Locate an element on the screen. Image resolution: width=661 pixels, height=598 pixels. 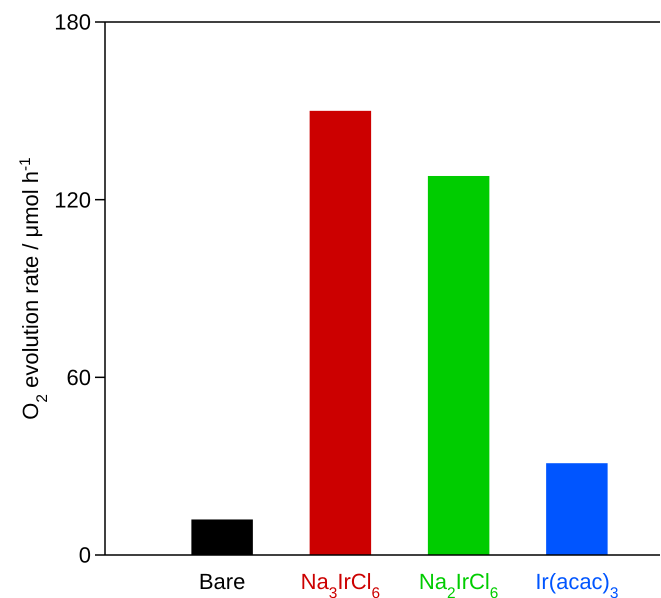
x-tick-label: Bare is located at coordinates (222, 581).